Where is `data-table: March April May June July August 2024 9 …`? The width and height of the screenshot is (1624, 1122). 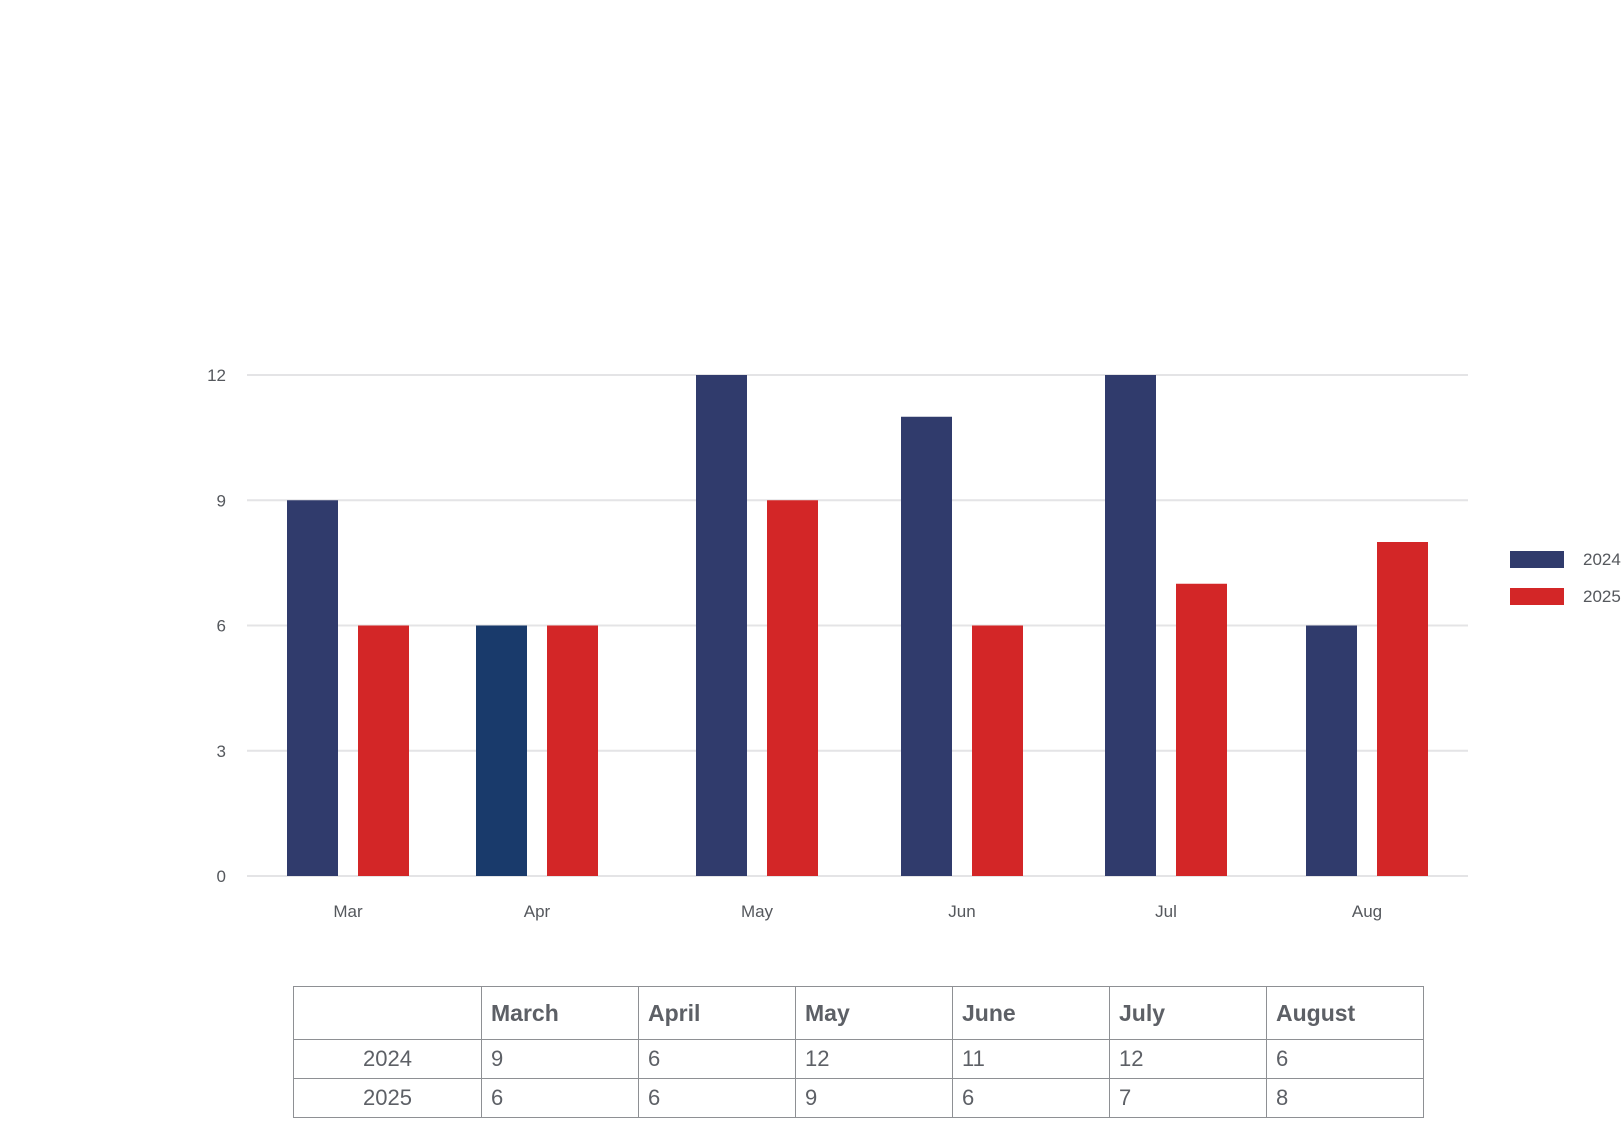
data-table: March April May June July August 2024 9 … is located at coordinates (858, 1052).